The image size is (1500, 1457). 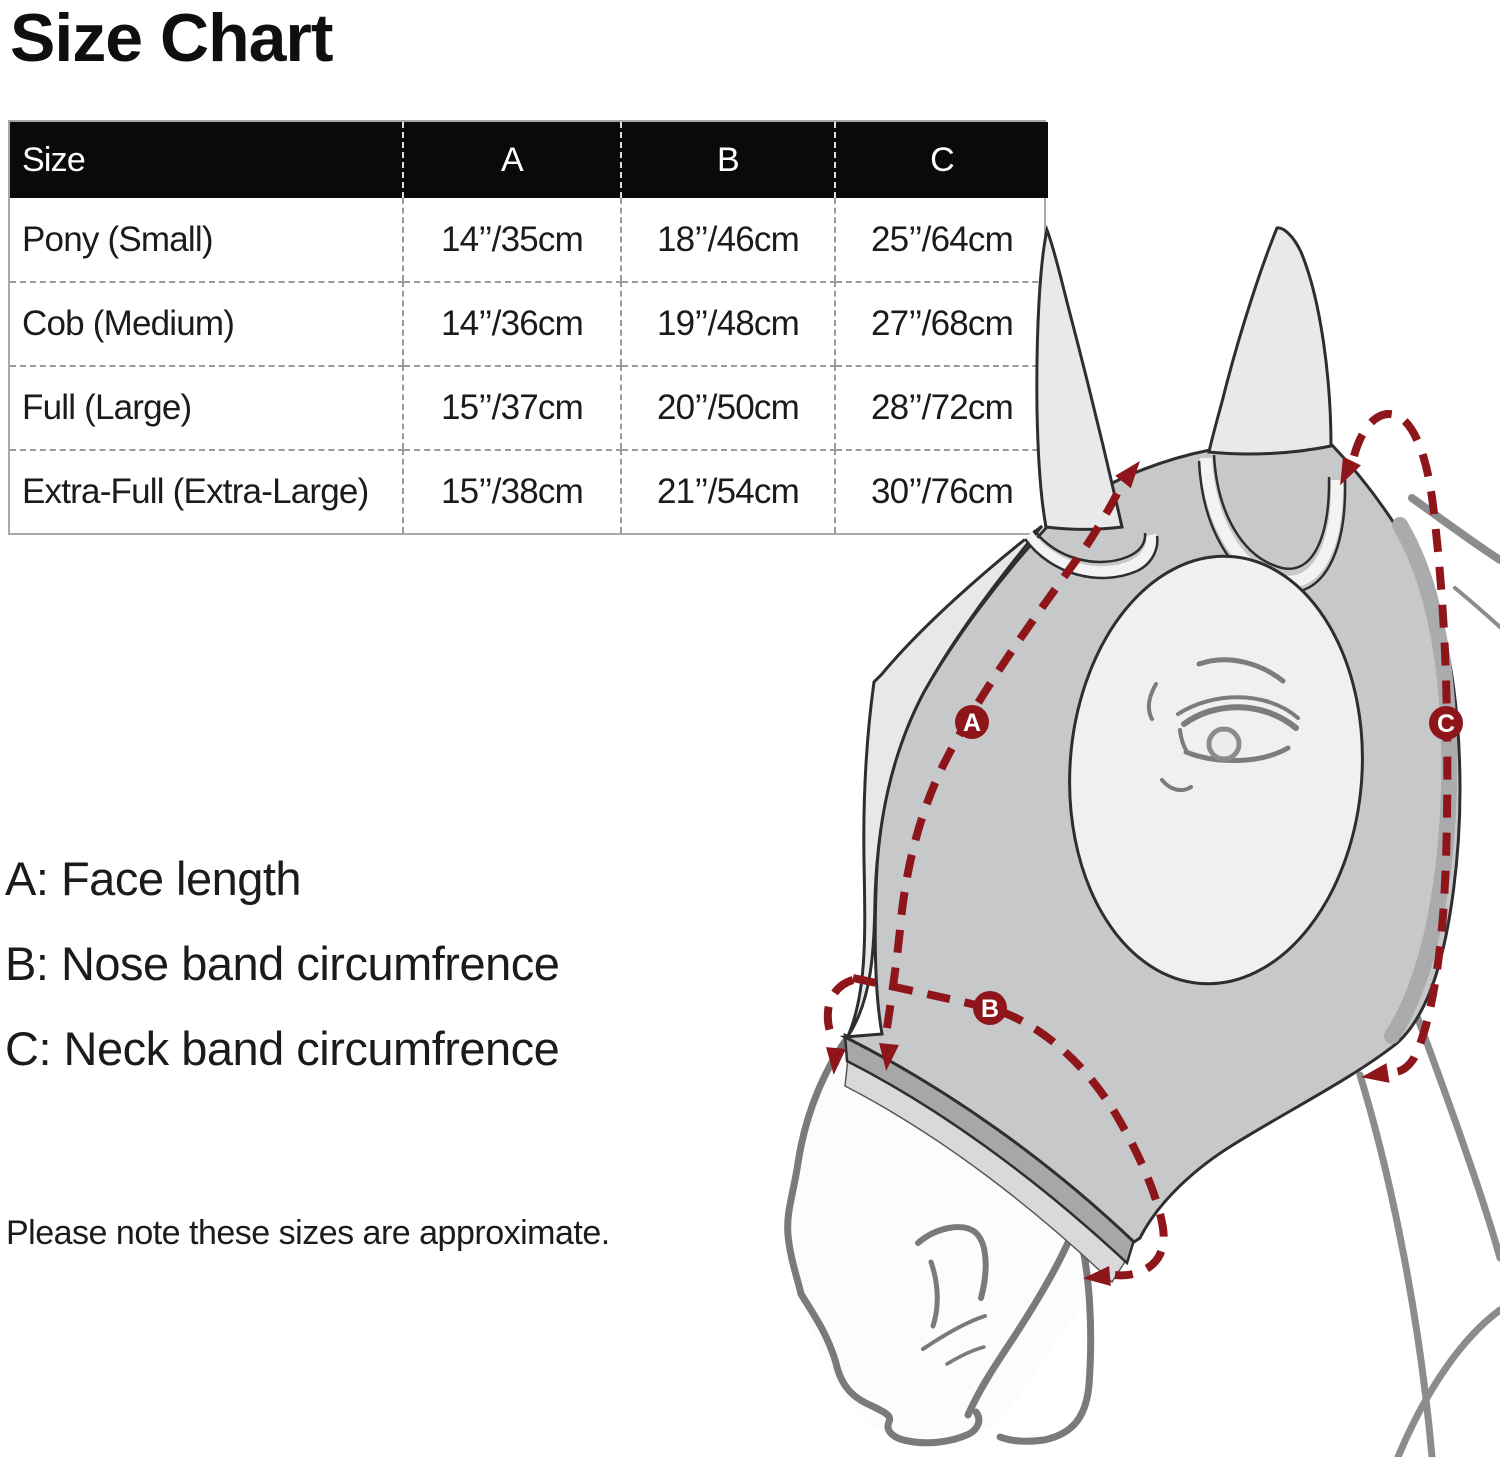 I want to click on horse-neck-lines, so click(x=1428, y=975).